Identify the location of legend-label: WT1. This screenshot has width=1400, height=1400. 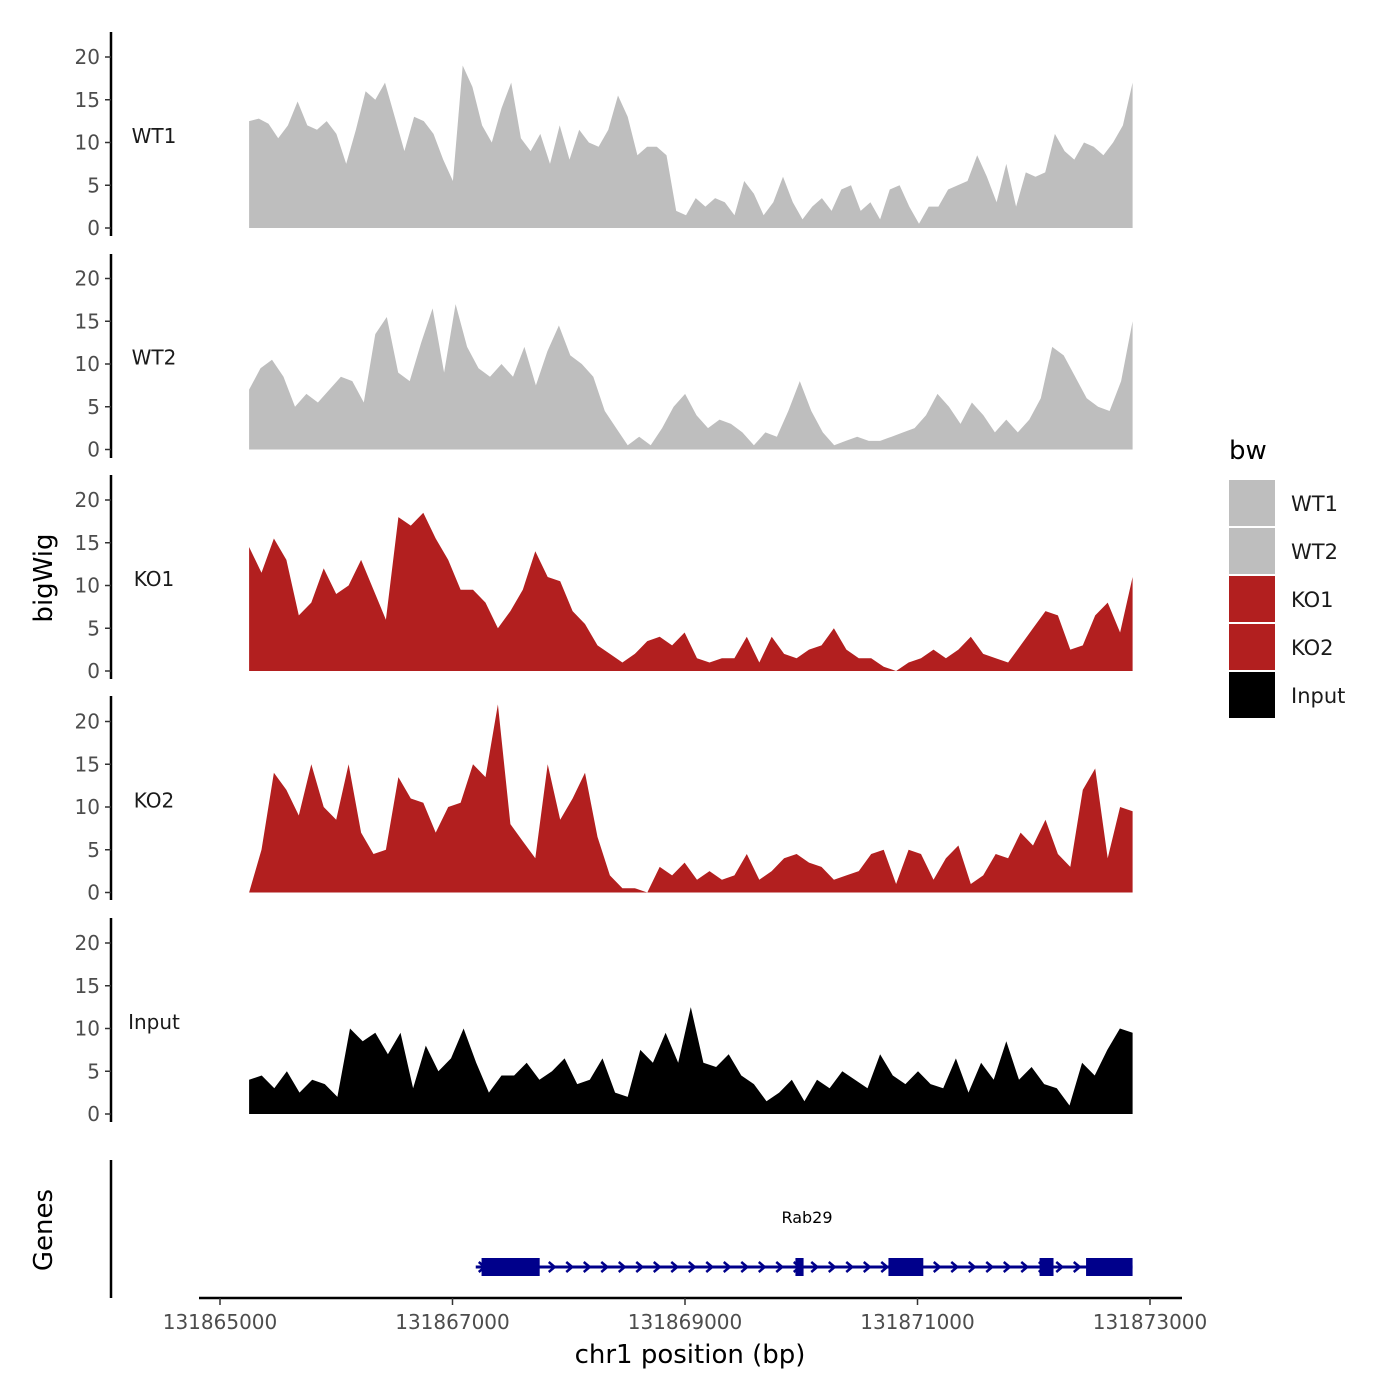
(1314, 504).